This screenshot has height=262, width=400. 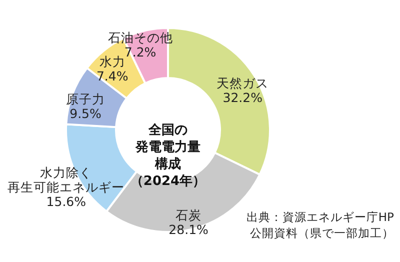 I want to click on data-label: 7.4%, so click(x=112, y=76).